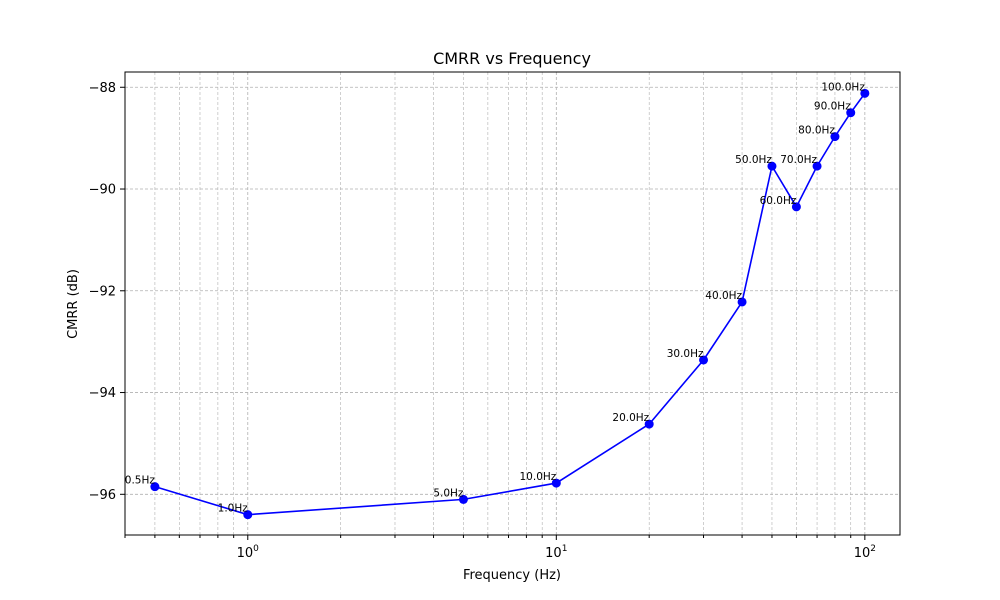 The image size is (1000, 600). Describe the element at coordinates (102, 88) in the screenshot. I see `y-tick-label: −88` at that location.